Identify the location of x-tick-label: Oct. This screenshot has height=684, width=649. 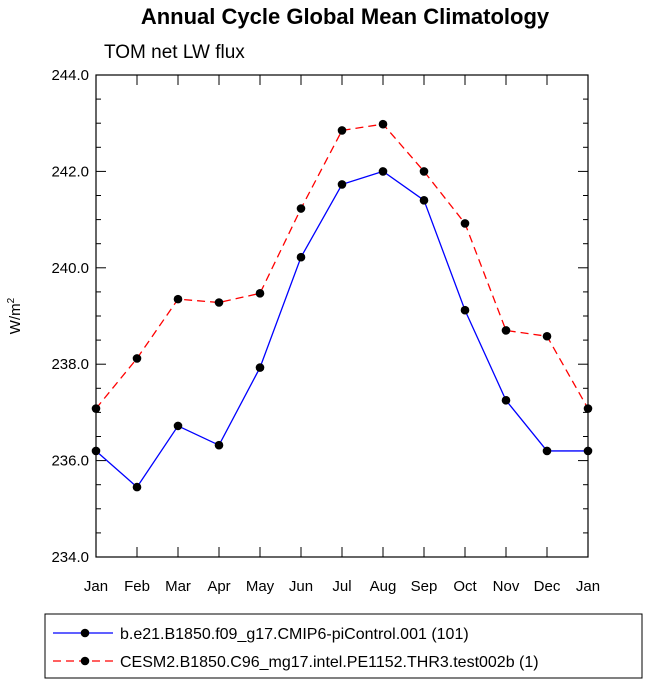
(465, 586).